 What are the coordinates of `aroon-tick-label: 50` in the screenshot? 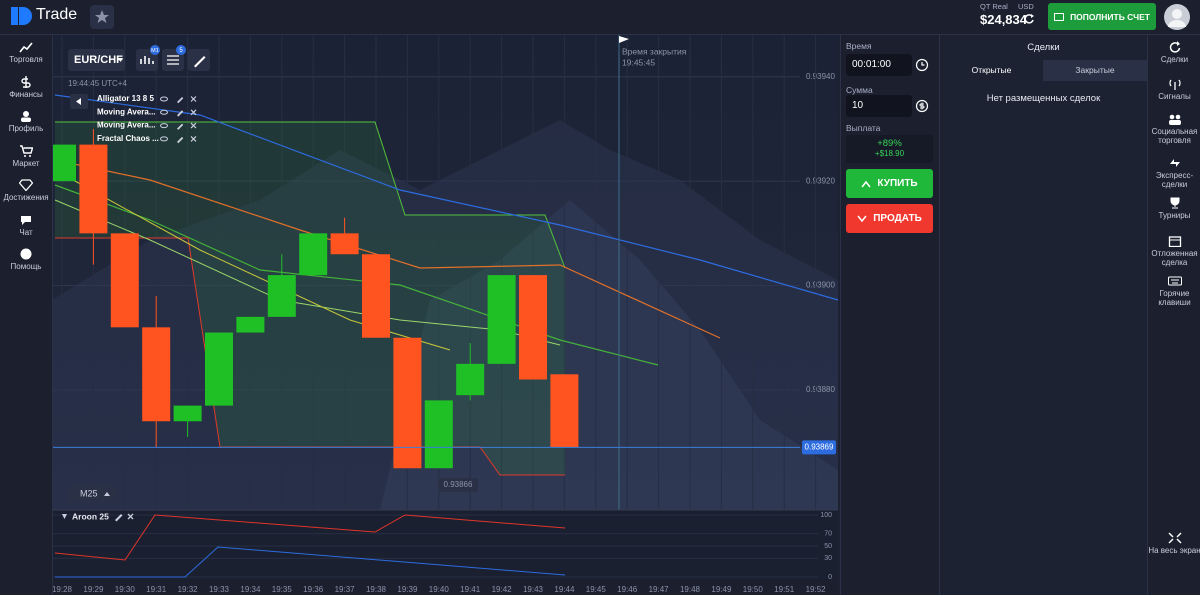 It's located at (828, 546).